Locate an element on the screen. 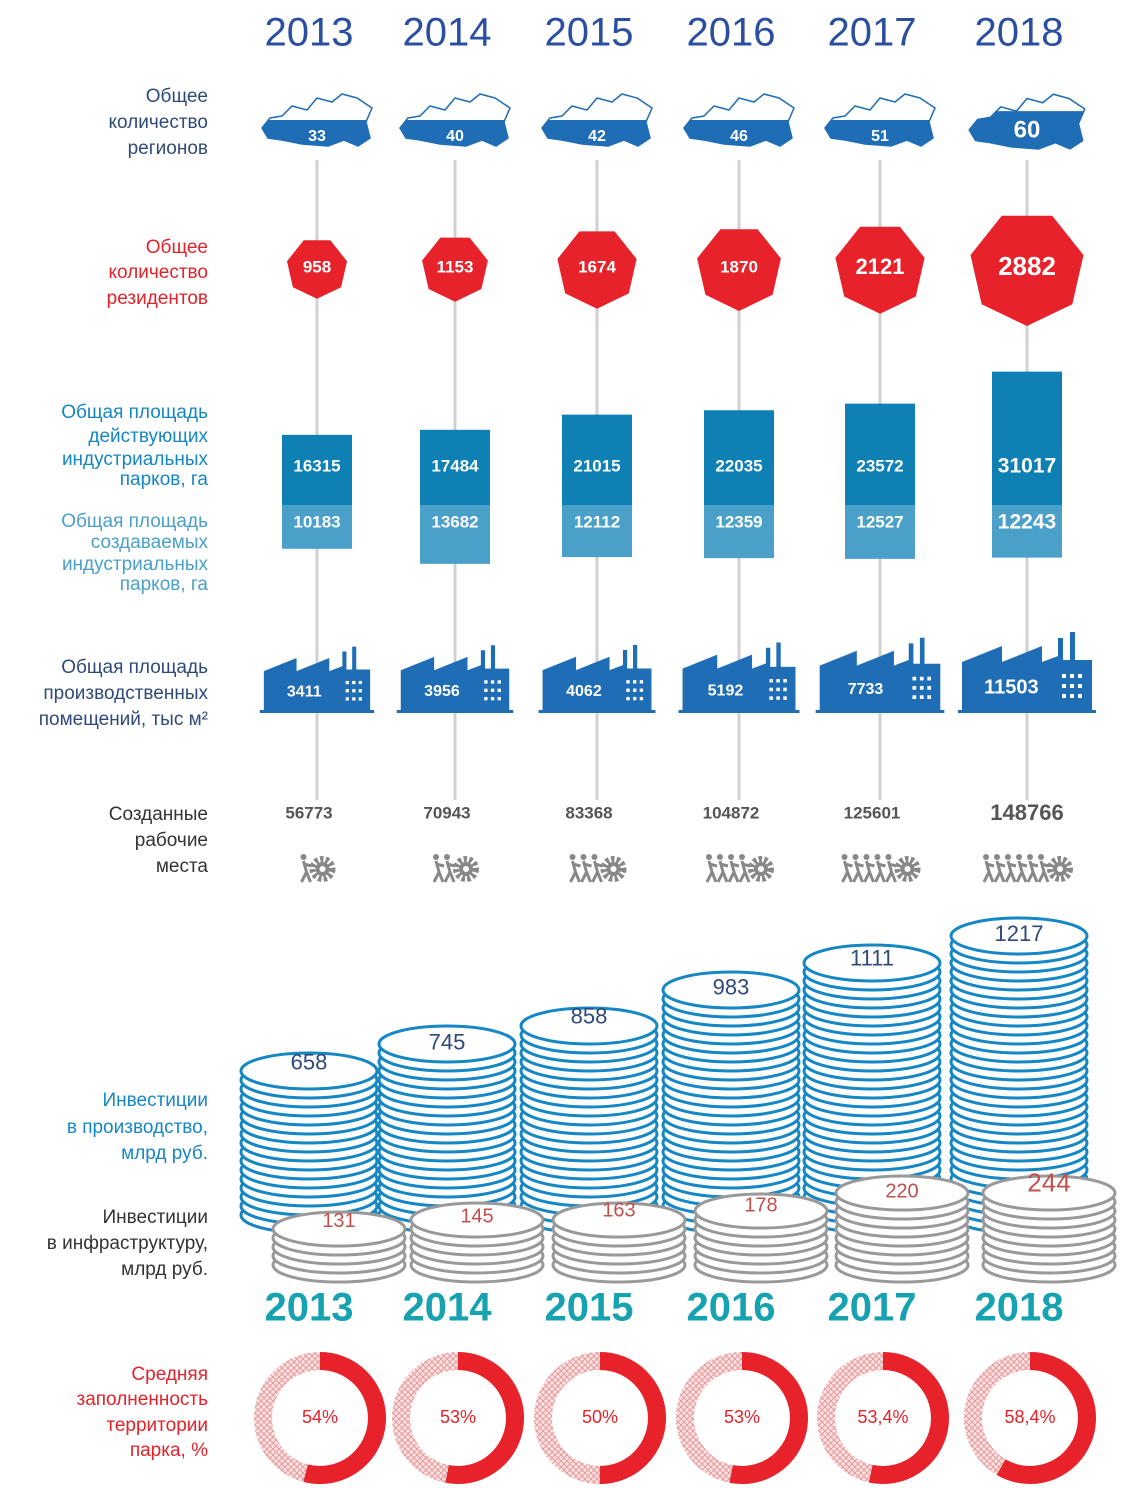  invest-infrastructure-value: 178 is located at coordinates (760, 1206).